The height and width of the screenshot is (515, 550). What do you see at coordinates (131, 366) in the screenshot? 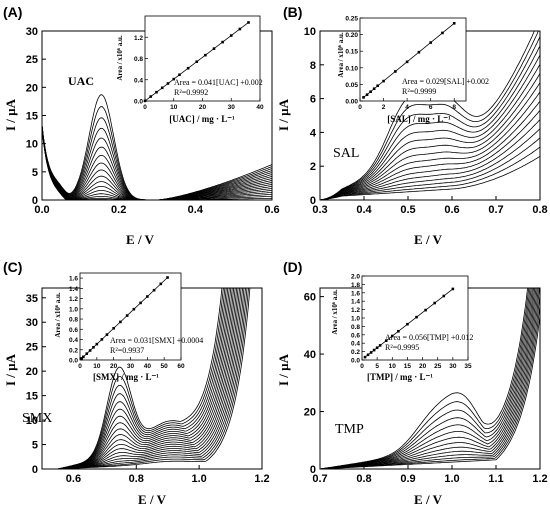
I see `inset-x-tick-label: 30` at bounding box center [131, 366].